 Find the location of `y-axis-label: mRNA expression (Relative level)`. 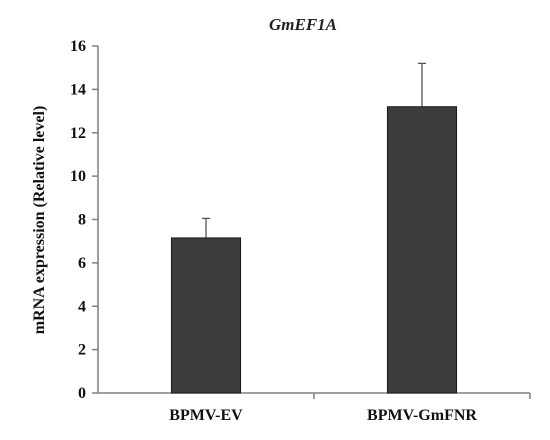

y-axis-label: mRNA expression (Relative level) is located at coordinates (39, 220).